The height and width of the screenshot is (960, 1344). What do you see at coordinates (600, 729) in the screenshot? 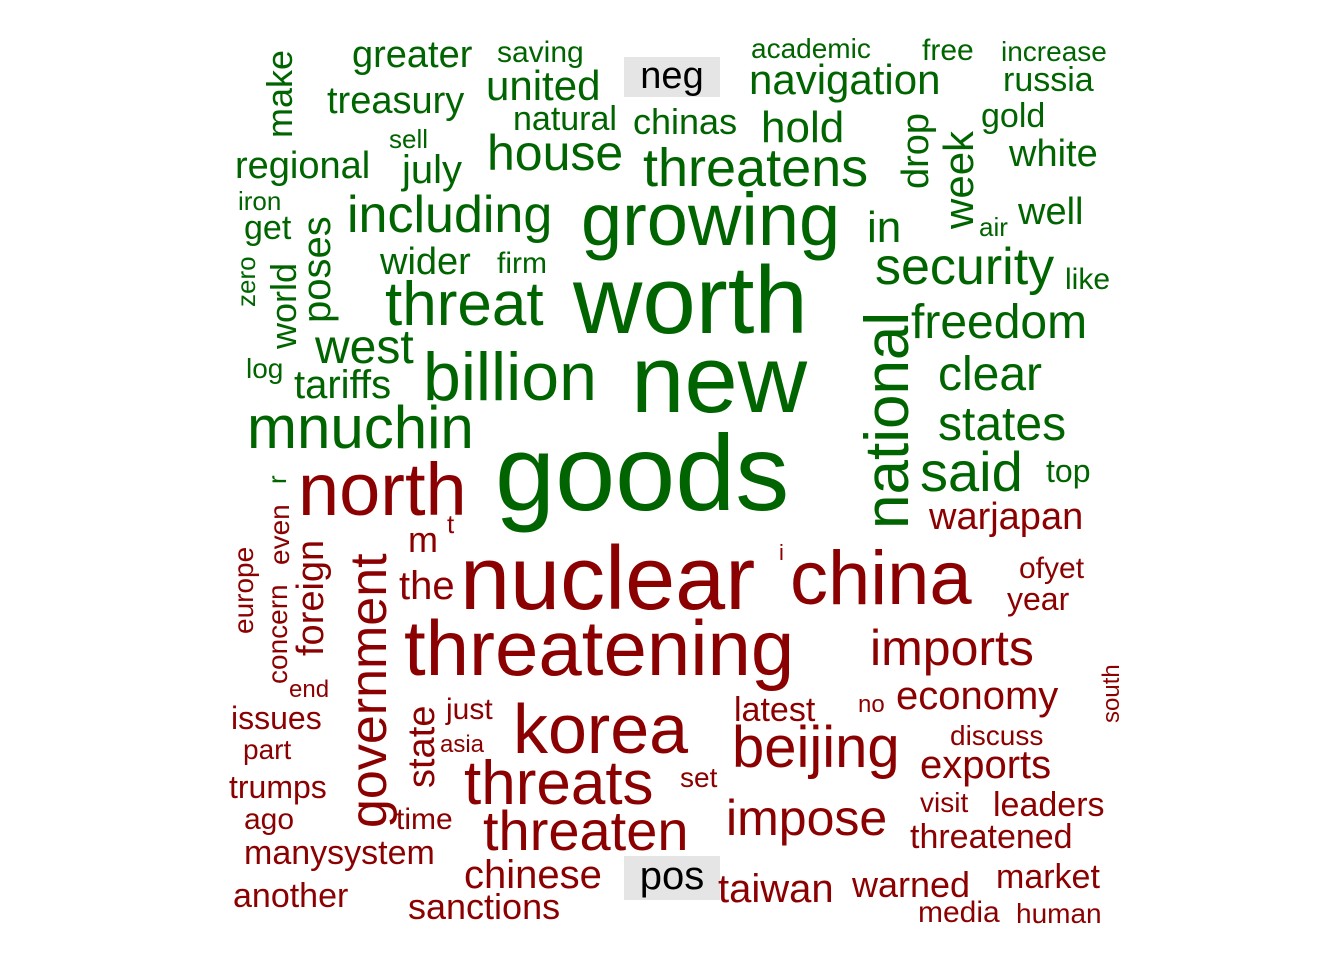
I see `cloud-word: korea` at bounding box center [600, 729].